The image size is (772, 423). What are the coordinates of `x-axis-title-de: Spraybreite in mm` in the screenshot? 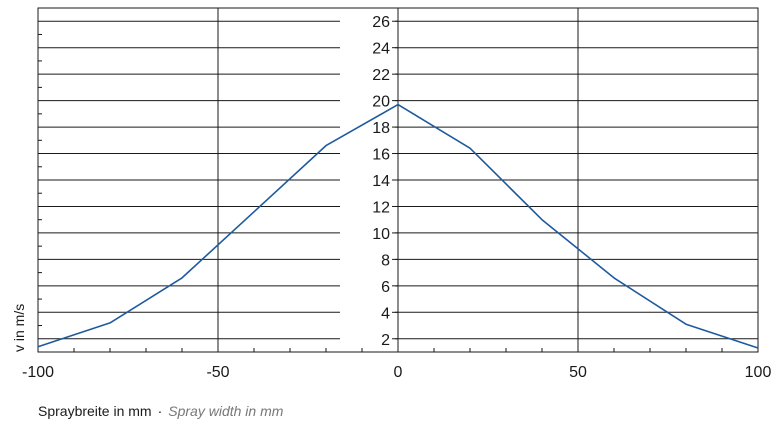 It's located at (95, 411).